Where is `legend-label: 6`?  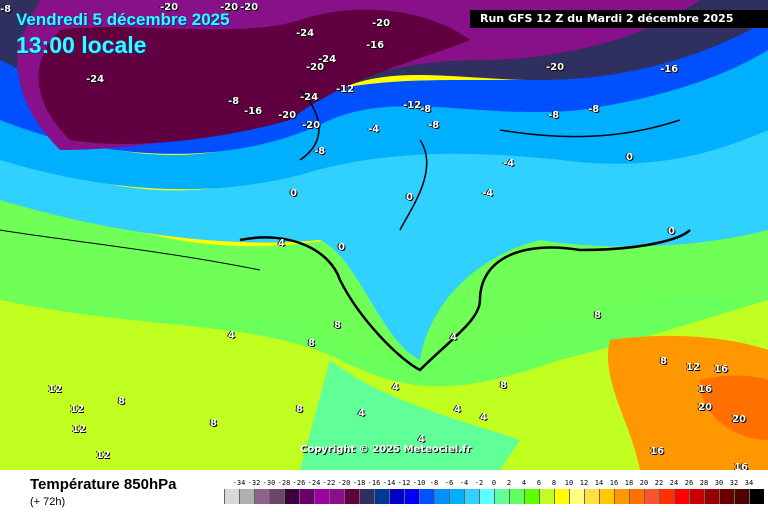 legend-label: 6 is located at coordinates (539, 483).